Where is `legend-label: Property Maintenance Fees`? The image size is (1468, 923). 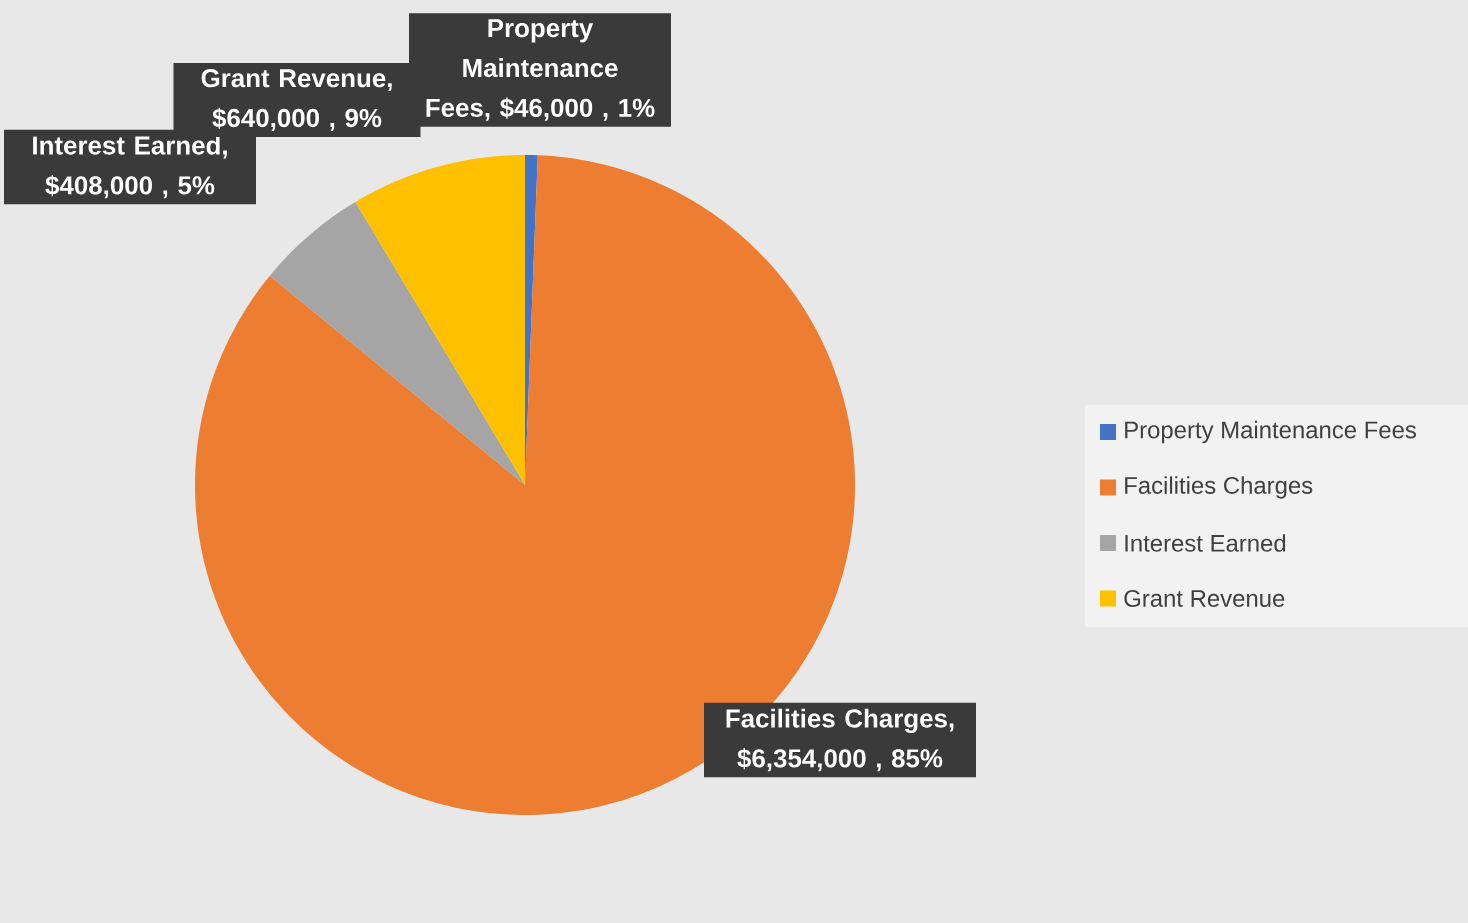
legend-label: Property Maintenance Fees is located at coordinates (1271, 432).